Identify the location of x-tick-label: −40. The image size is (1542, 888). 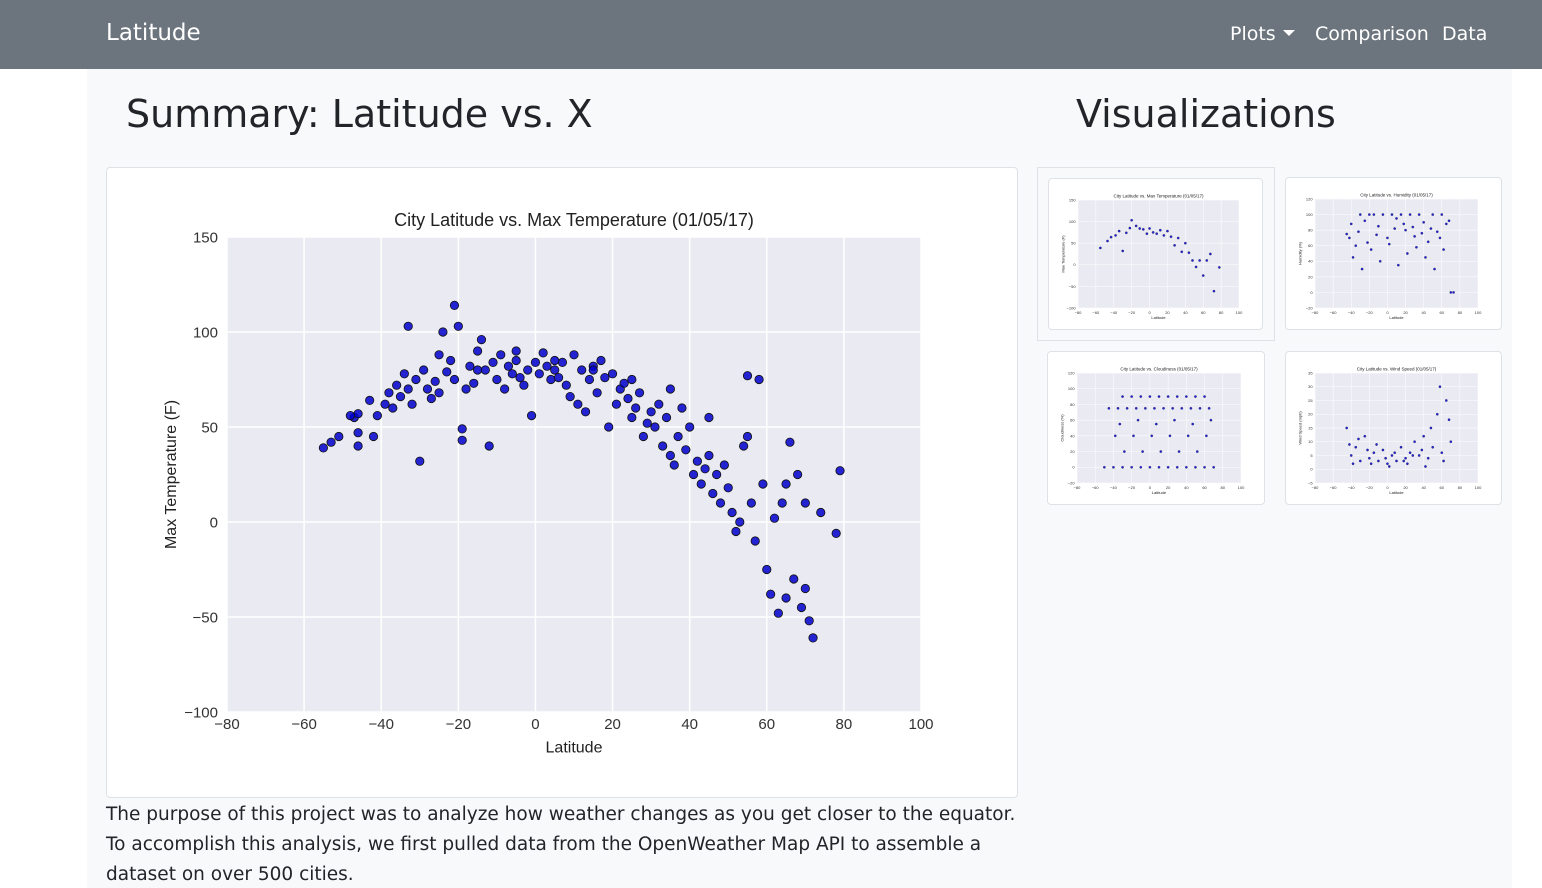
(1352, 312).